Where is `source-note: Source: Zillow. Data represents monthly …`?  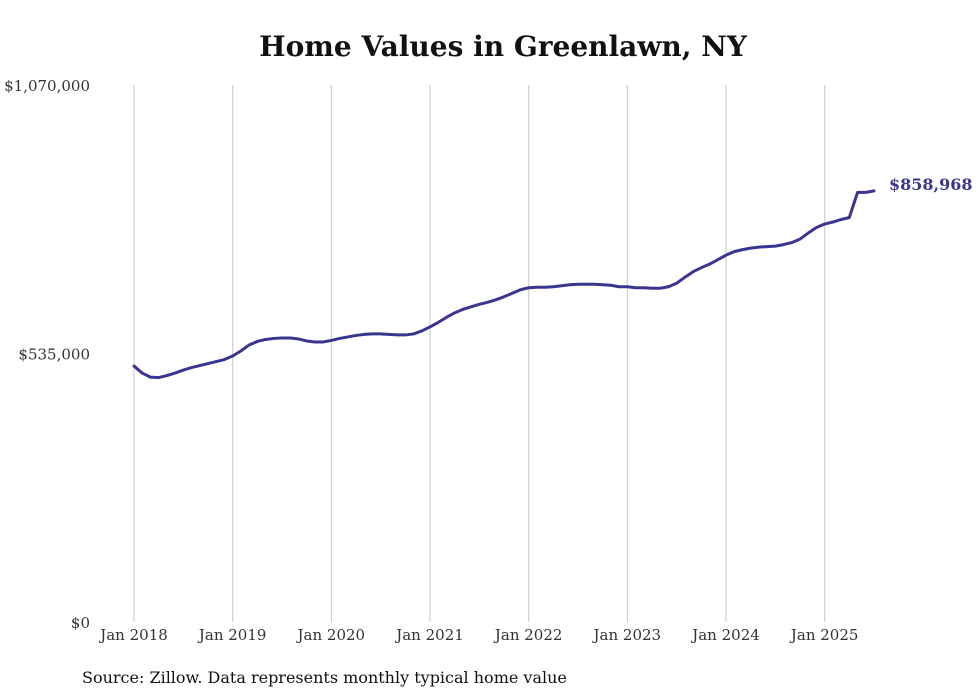 source-note: Source: Zillow. Data represents monthly … is located at coordinates (324, 677).